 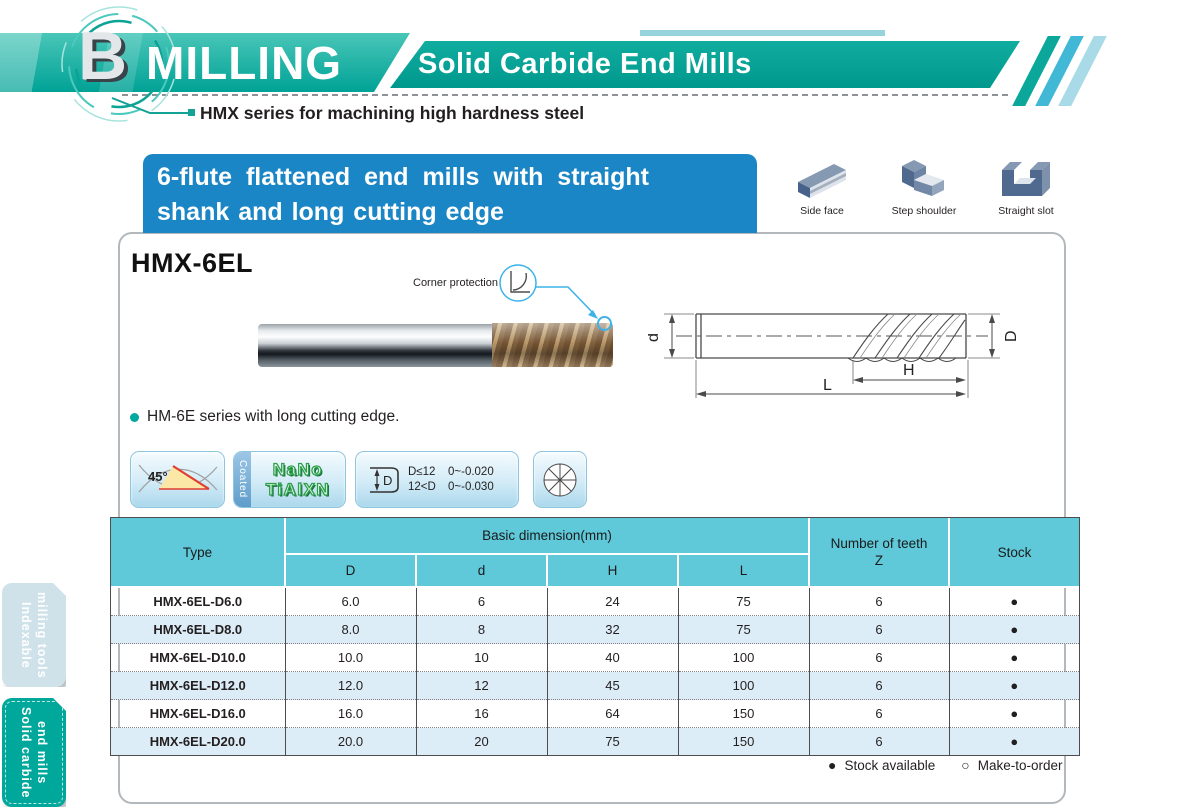 What do you see at coordinates (924, 211) in the screenshot?
I see `application-label: Step shoulder` at bounding box center [924, 211].